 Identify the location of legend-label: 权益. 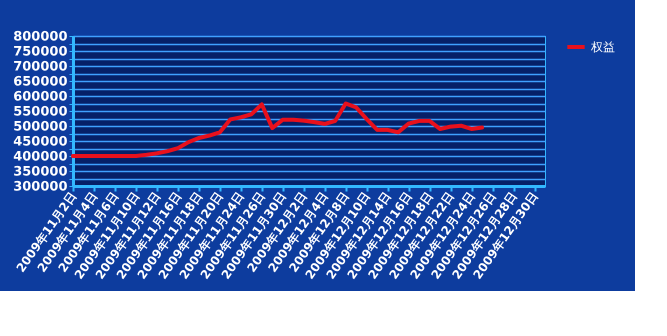
(602, 47).